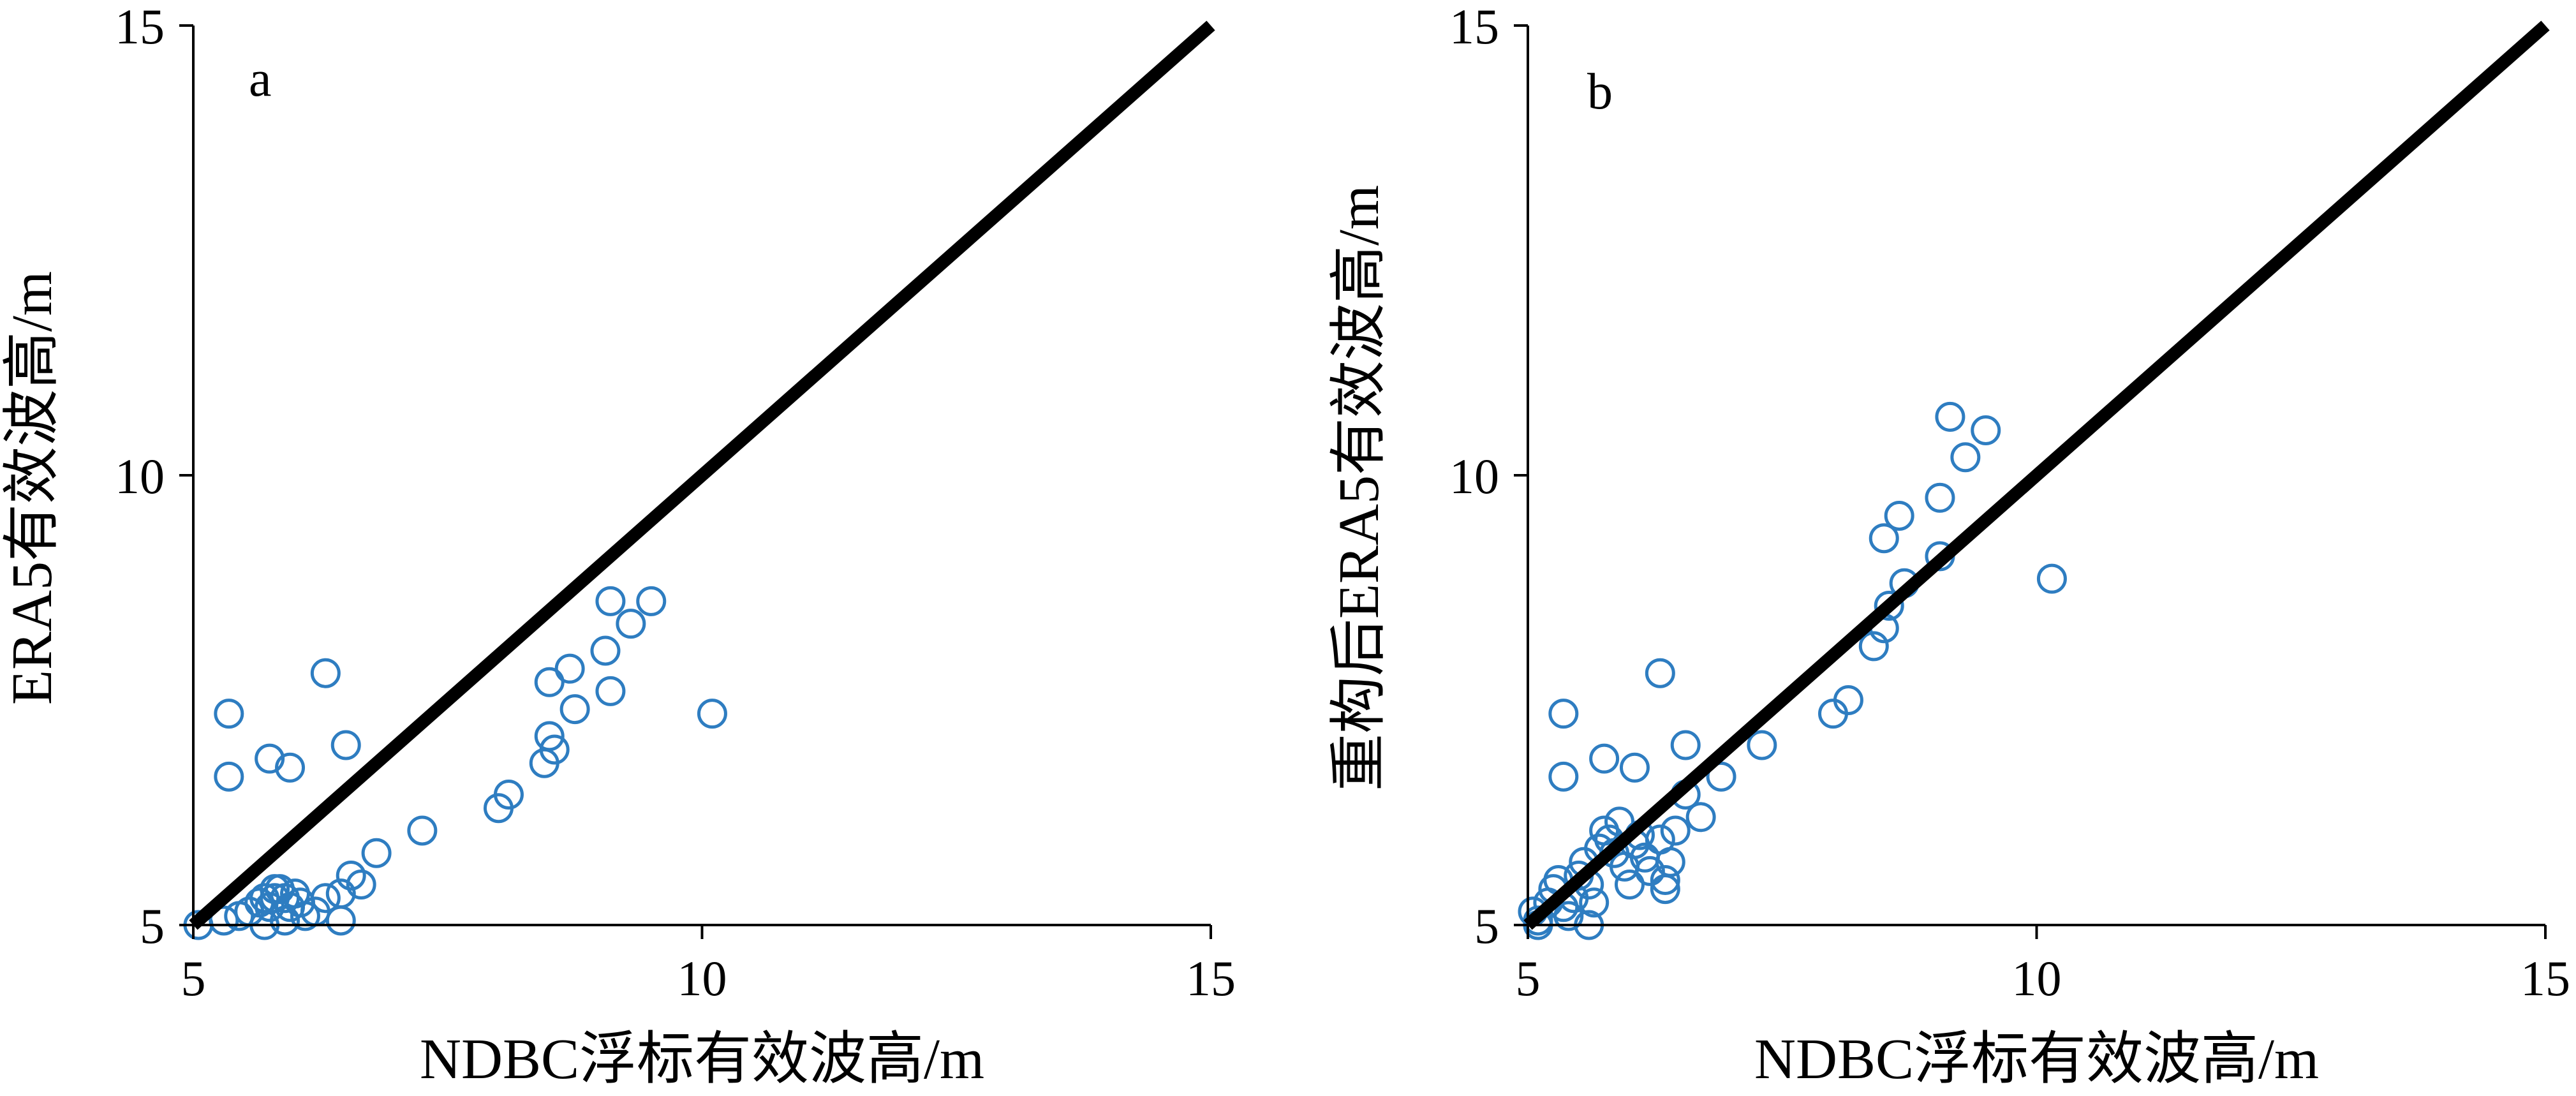  I want to click on scatter-points, so click(455, 763).